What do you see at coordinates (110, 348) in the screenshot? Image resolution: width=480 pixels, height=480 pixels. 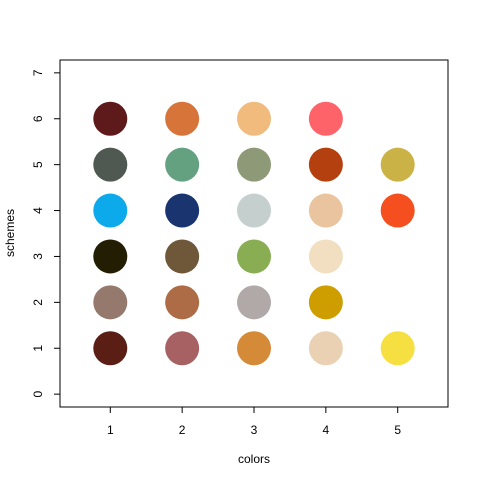 I see `color-point-s1-c1` at bounding box center [110, 348].